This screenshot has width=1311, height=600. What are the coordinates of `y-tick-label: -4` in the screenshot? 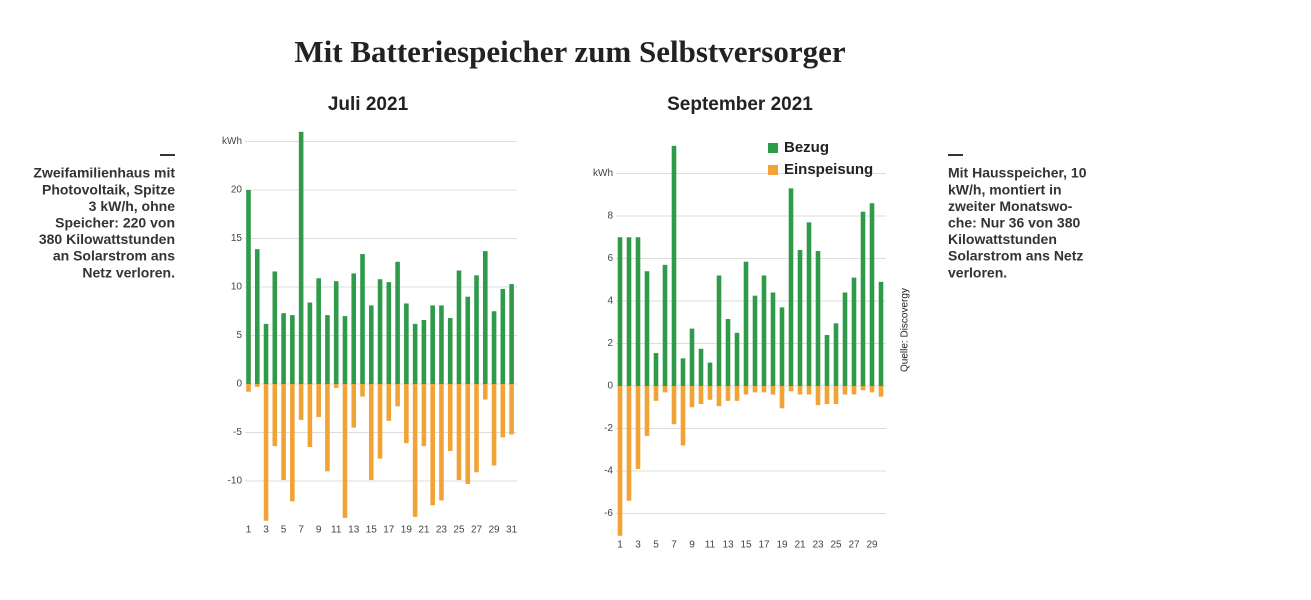 It's located at (608, 471).